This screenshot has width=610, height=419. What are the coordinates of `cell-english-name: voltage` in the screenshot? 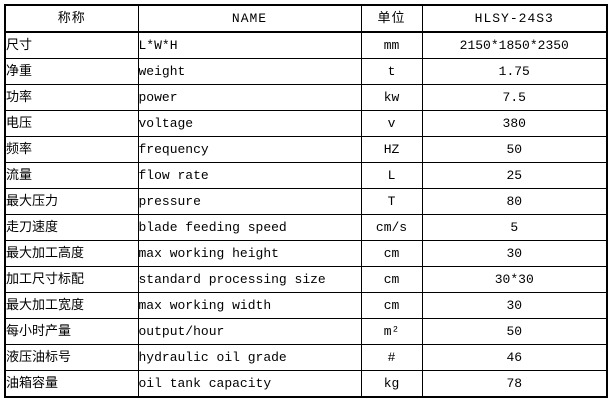 It's located at (249, 123).